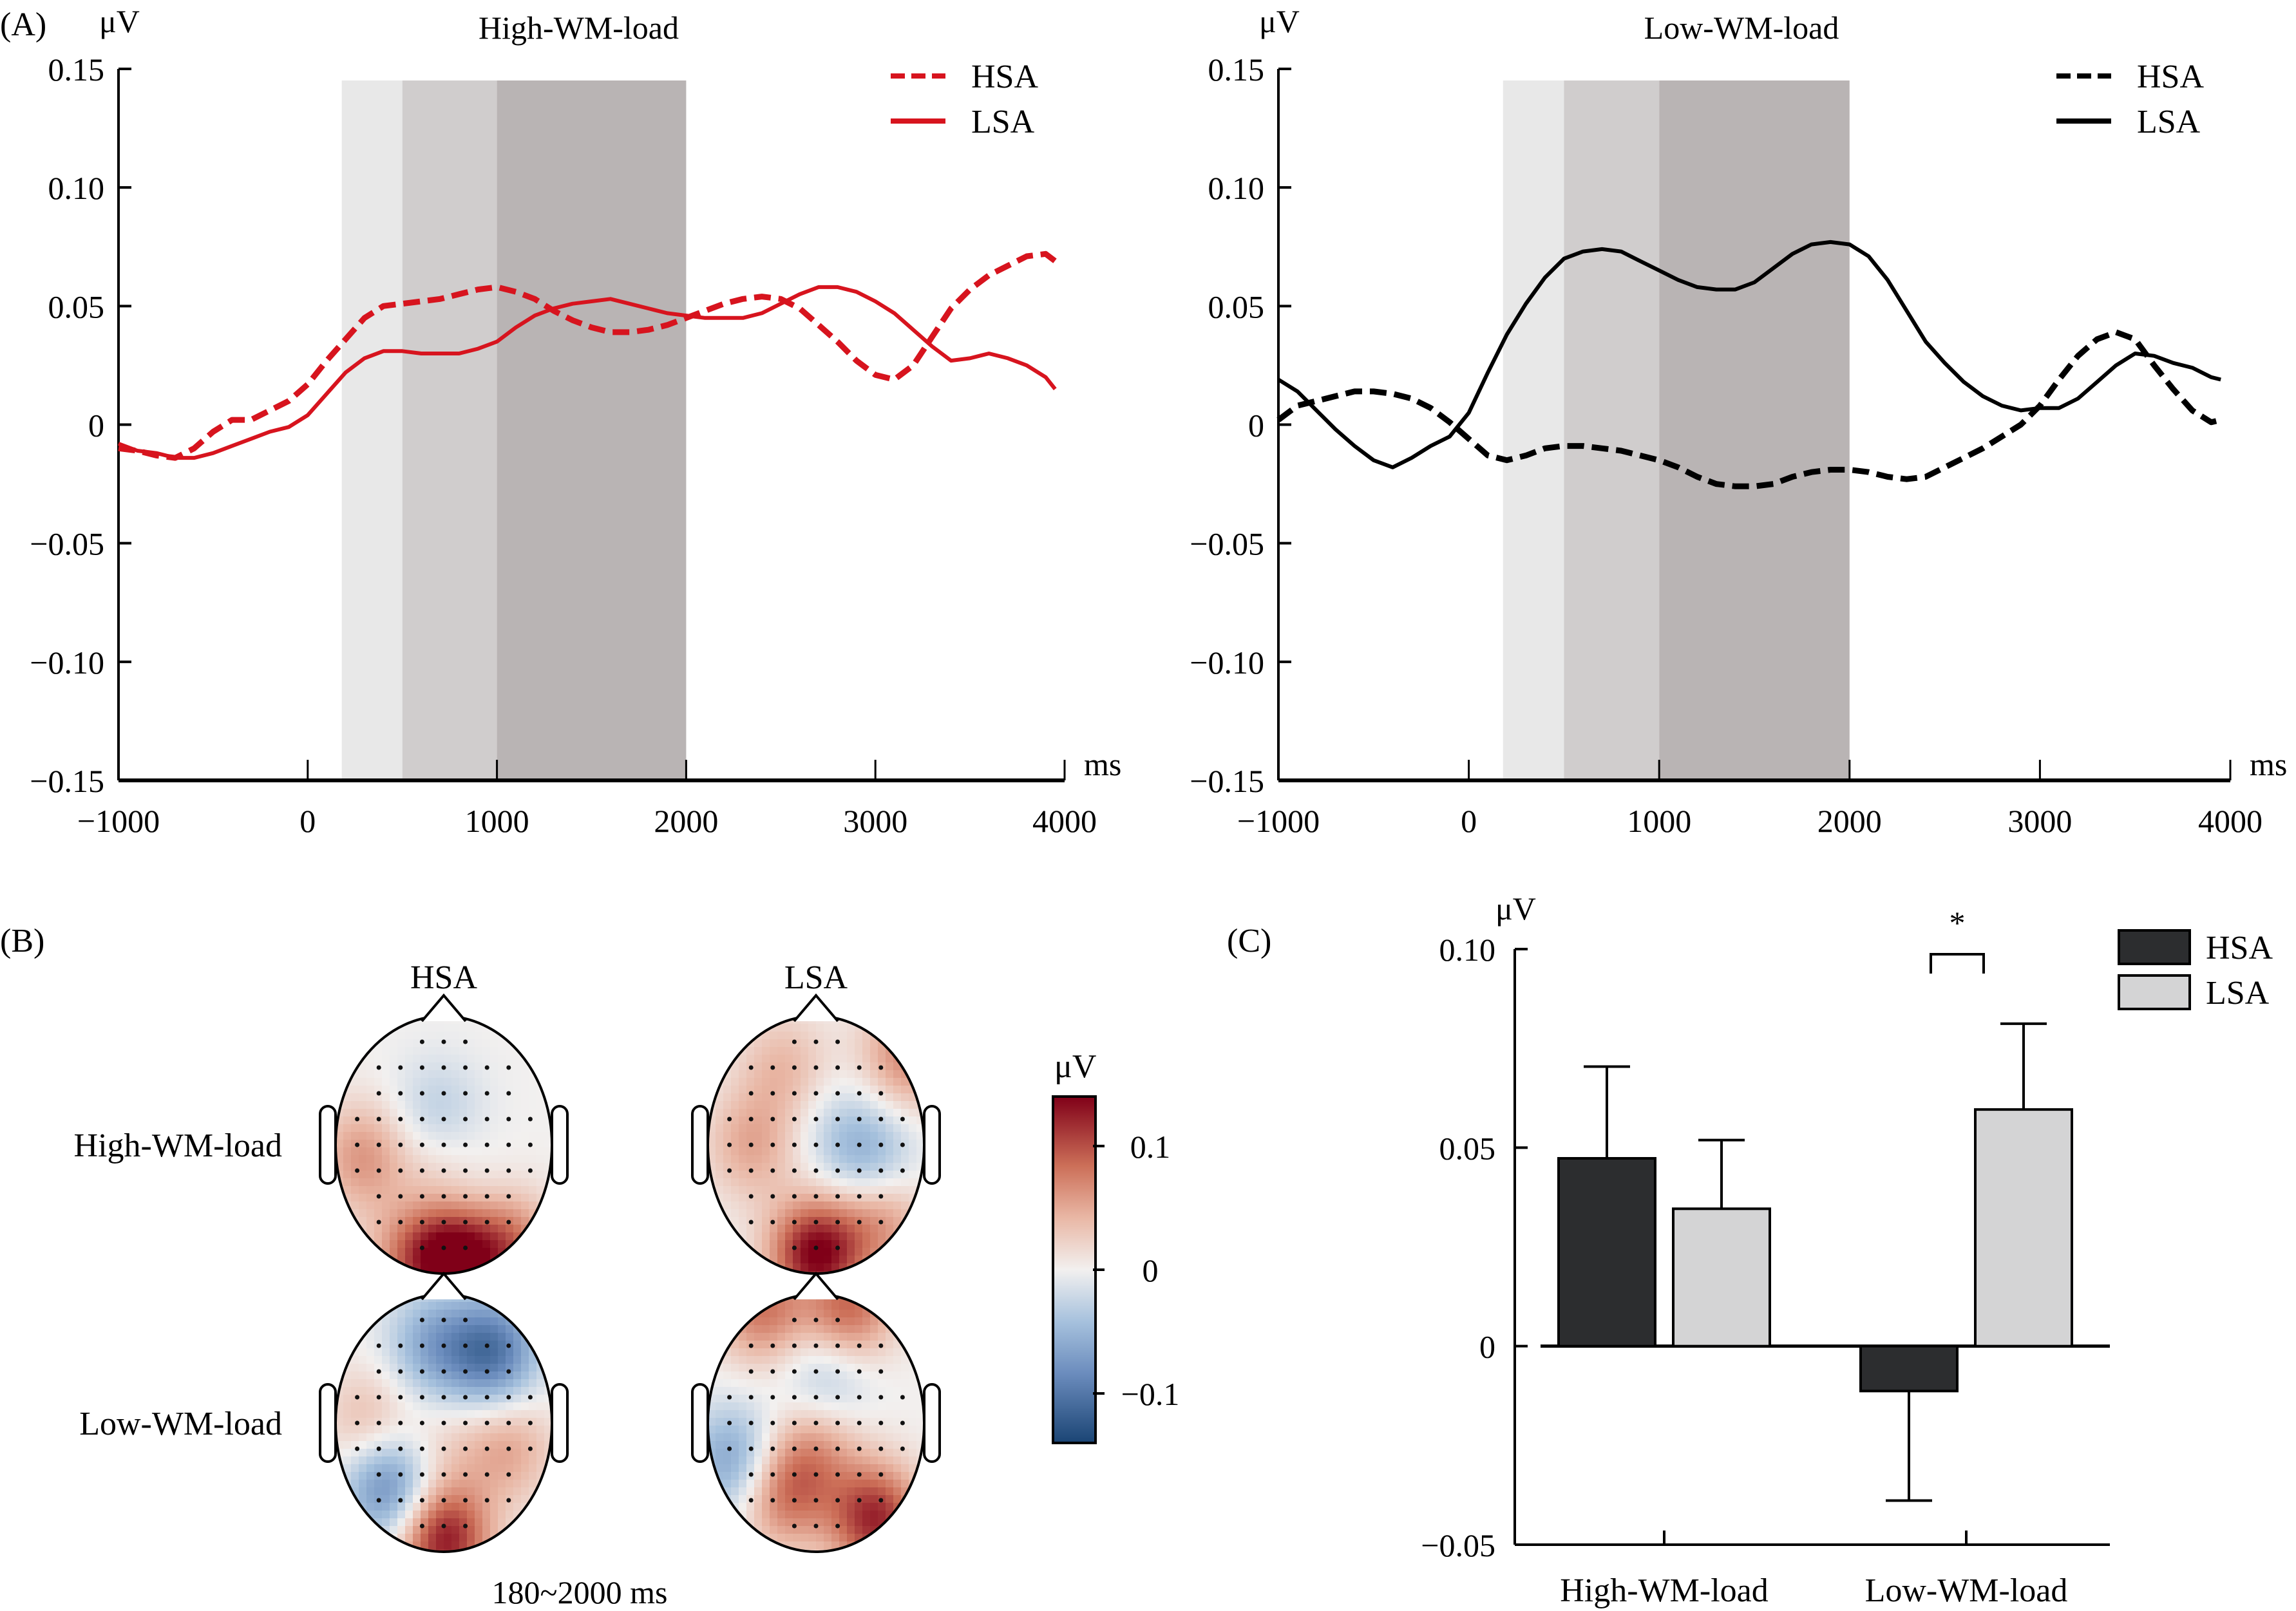  Describe the element at coordinates (1958, 923) in the screenshot. I see `significance-marker: *` at that location.